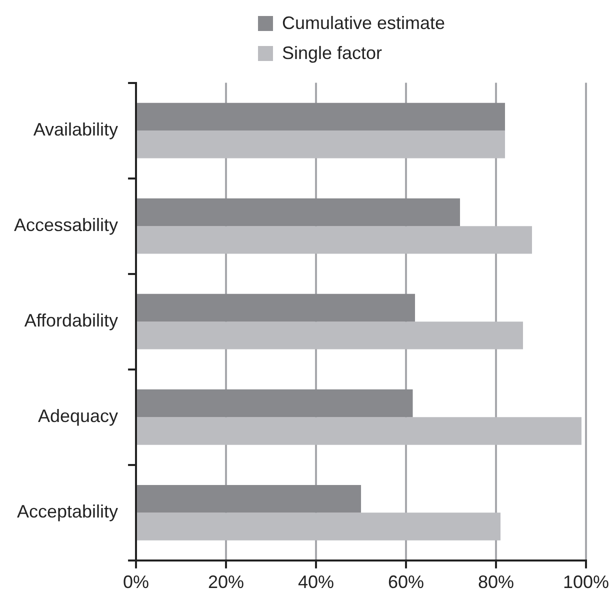  I want to click on x-tick-label: 100%, so click(586, 582).